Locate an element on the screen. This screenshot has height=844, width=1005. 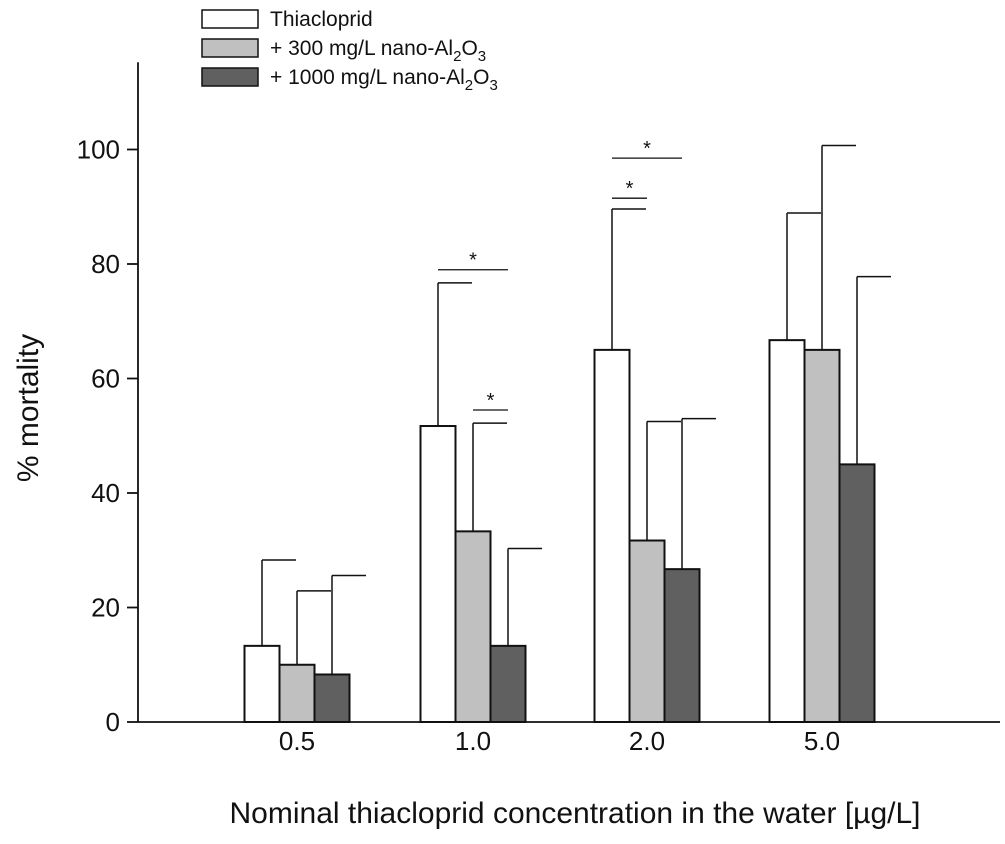
y-tick-label-80: 80 is located at coordinates (105, 264).